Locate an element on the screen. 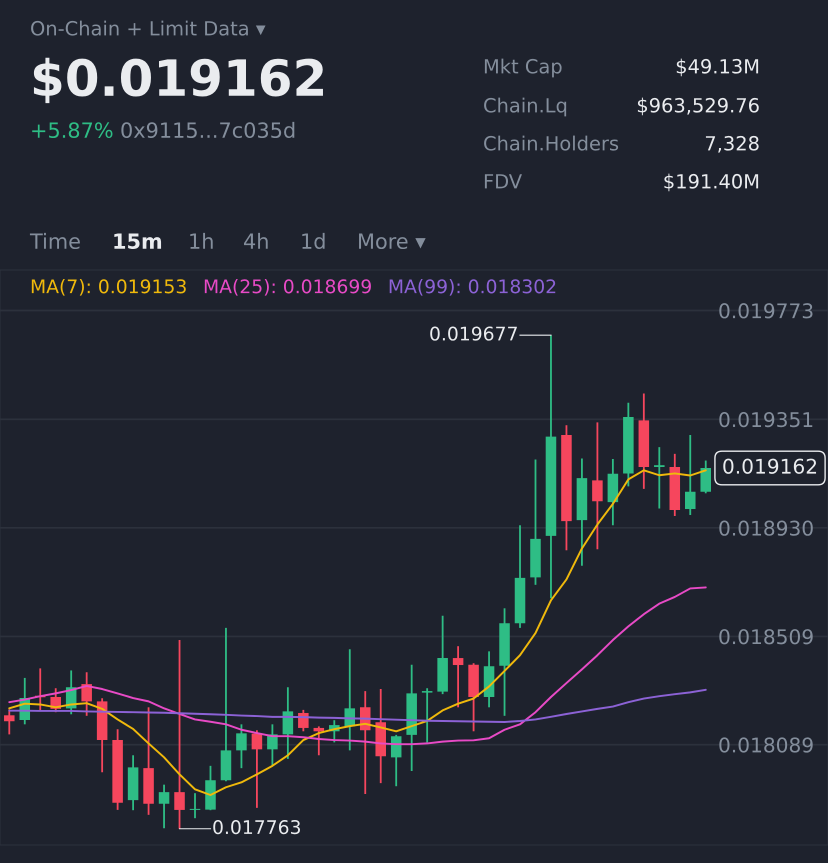 Image resolution: width=828 pixels, height=863 pixels. text: Chain.Holders is located at coordinates (551, 143).